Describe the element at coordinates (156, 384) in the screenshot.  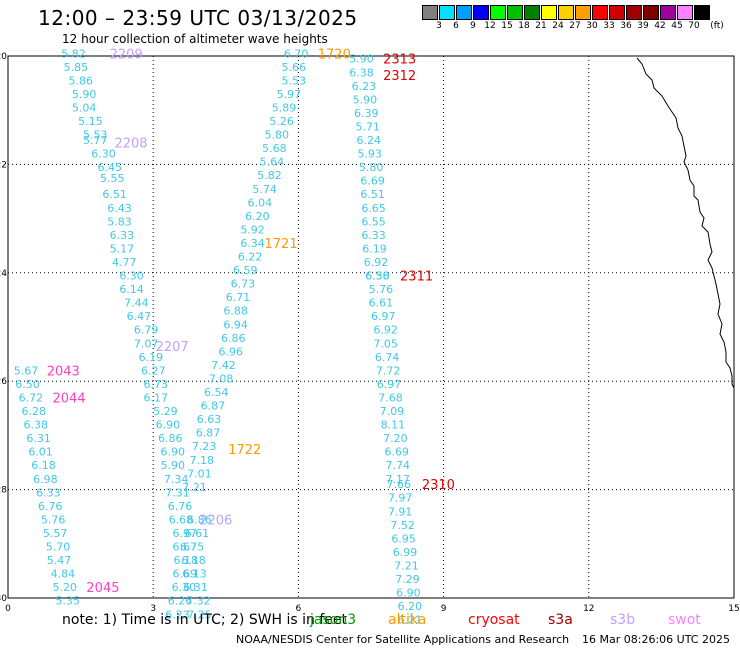
I see `wave-height-value: 6.73` at that location.